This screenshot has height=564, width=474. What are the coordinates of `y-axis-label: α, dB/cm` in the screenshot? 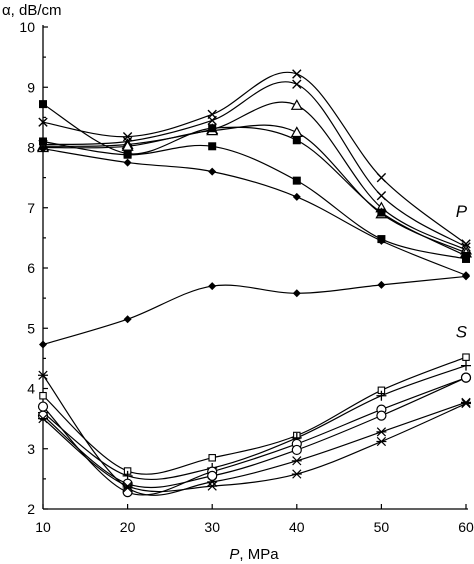 It's located at (32, 10).